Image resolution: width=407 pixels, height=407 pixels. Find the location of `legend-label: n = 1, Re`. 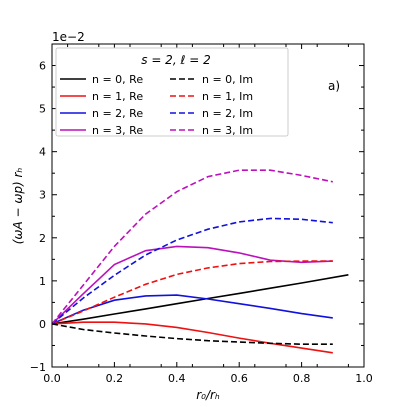

legend-label: n = 1, Re is located at coordinates (117, 96).